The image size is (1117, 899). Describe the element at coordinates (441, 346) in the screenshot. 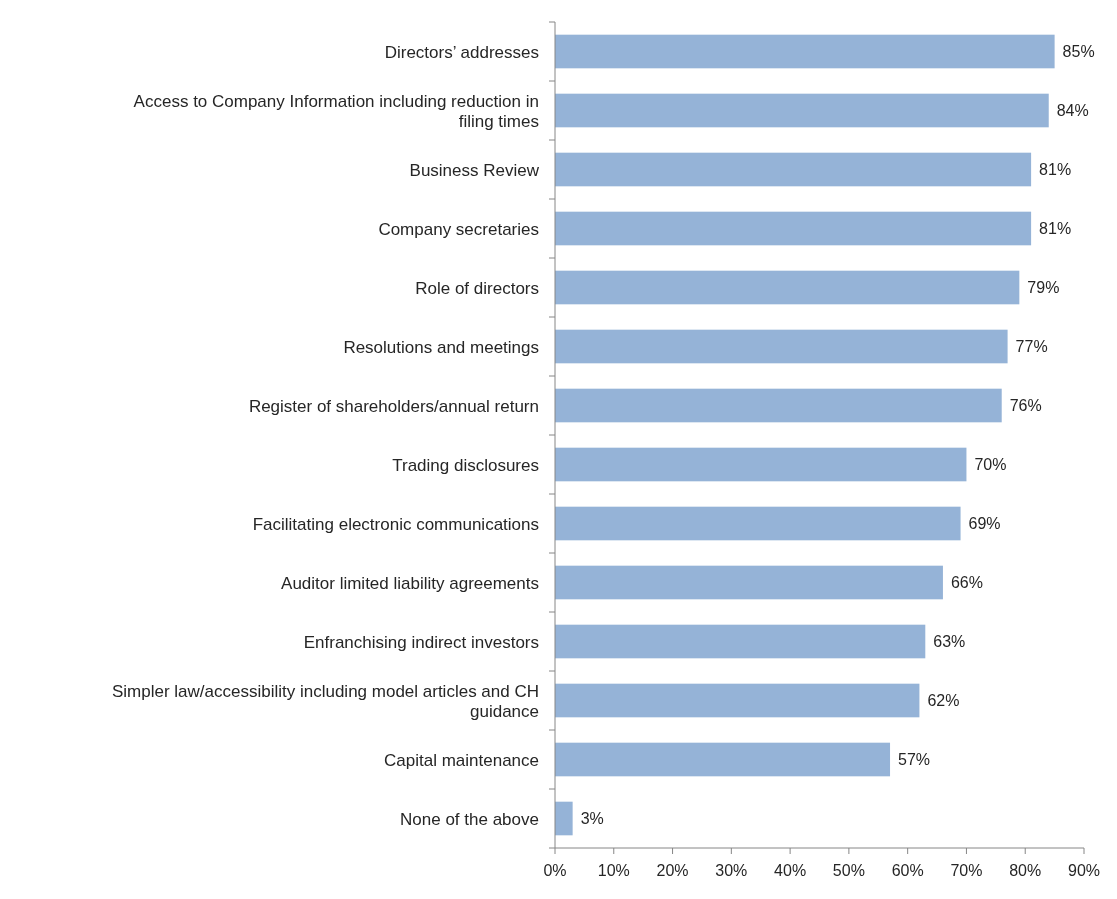

I see `y-tick-label: Resolutions and meetings` at that location.